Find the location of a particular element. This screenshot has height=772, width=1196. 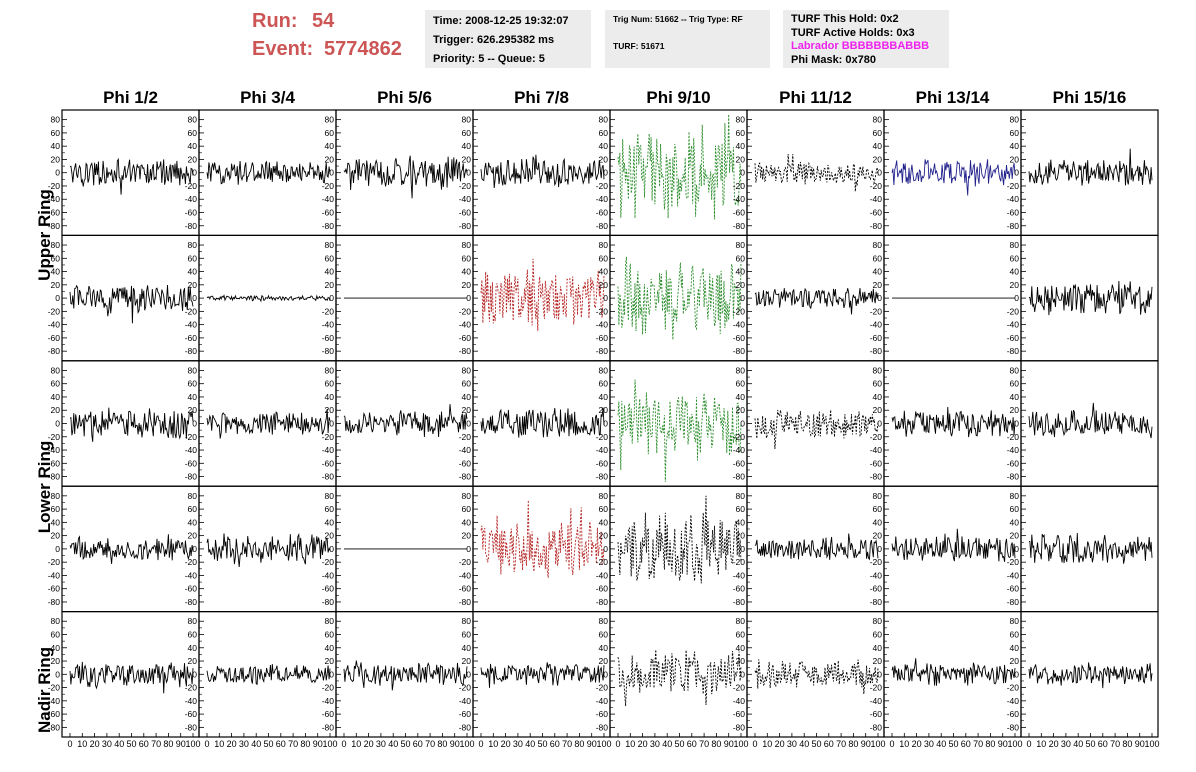

waveform-panel-r3-c7: 80 60 40 20 0 -20 -40 -60 -80 is located at coordinates (946, 423).